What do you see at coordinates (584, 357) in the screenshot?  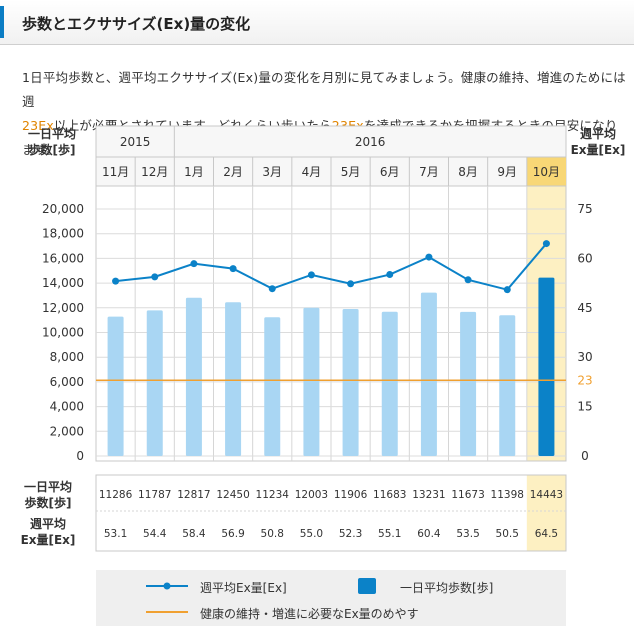 I see `right-tick-label: 30` at bounding box center [584, 357].